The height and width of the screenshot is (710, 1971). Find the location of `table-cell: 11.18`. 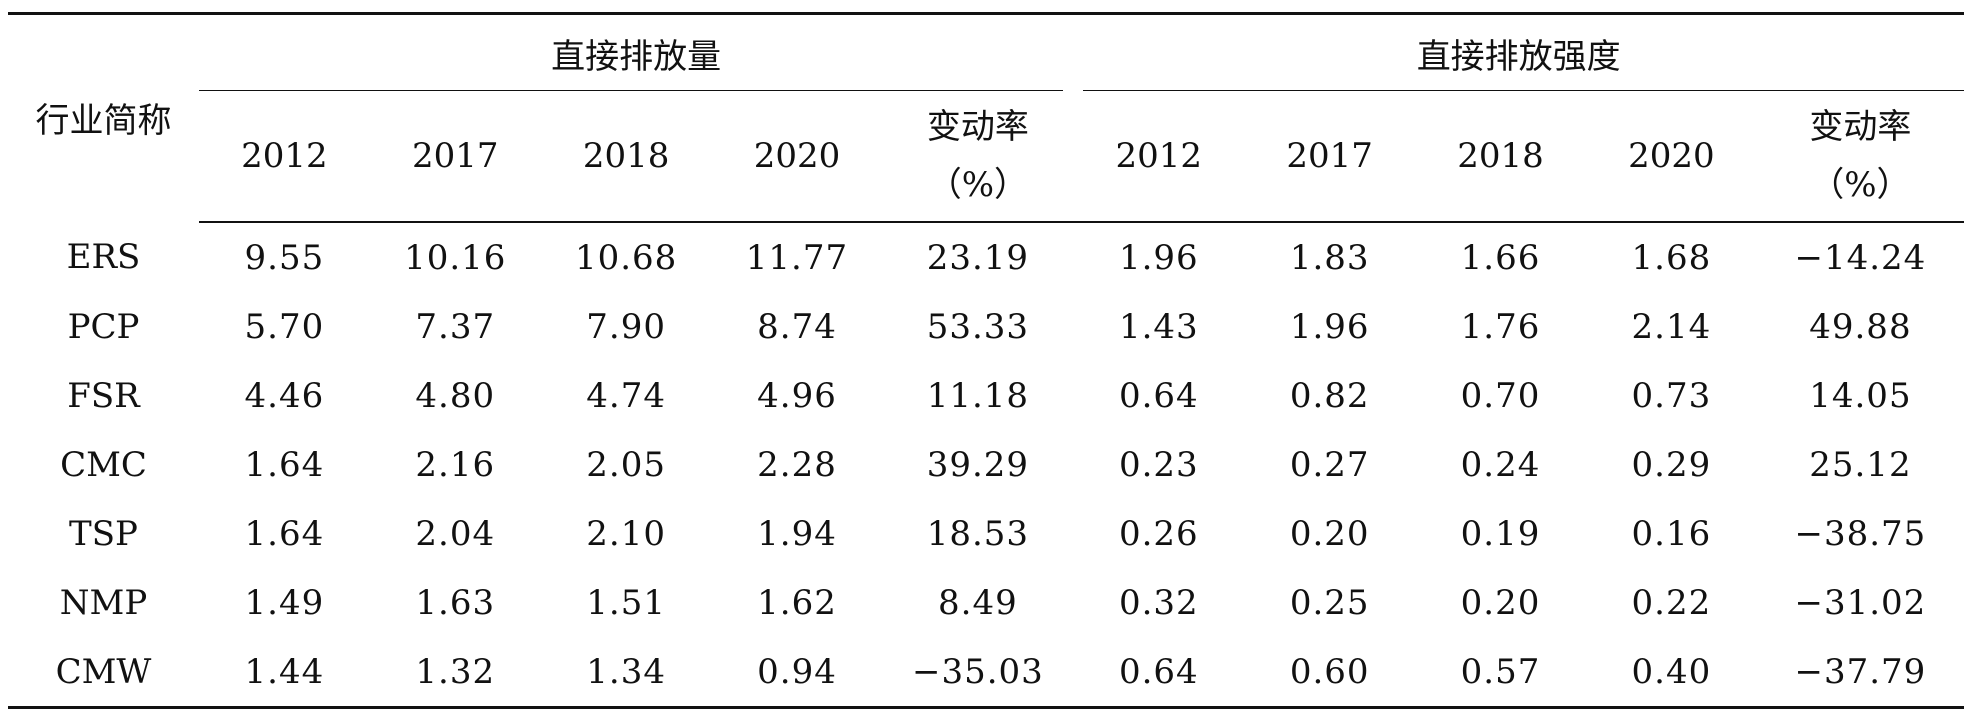

table-cell: 11.18 is located at coordinates (978, 395).